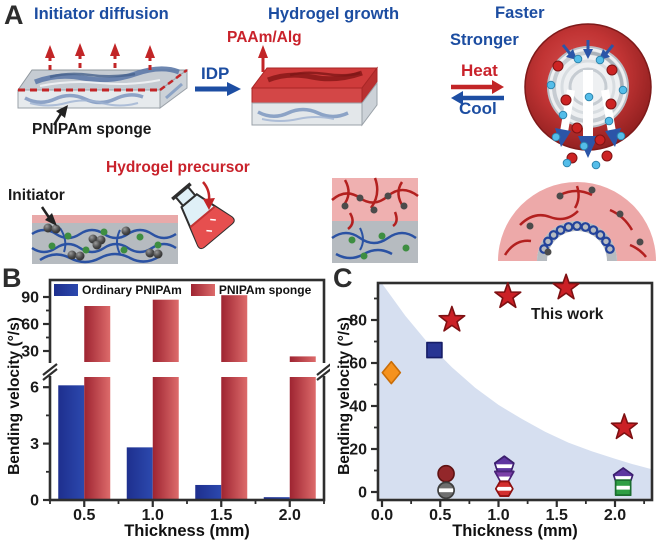  What do you see at coordinates (100, 56) in the screenshot?
I see `initiator-diffusion-arrows` at bounding box center [100, 56].